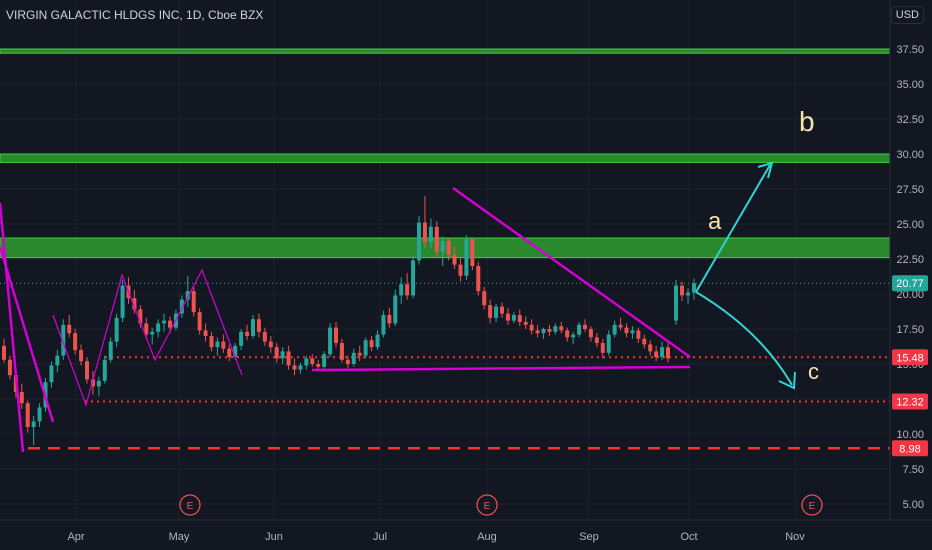  I want to click on zone-band, so click(445, 248).